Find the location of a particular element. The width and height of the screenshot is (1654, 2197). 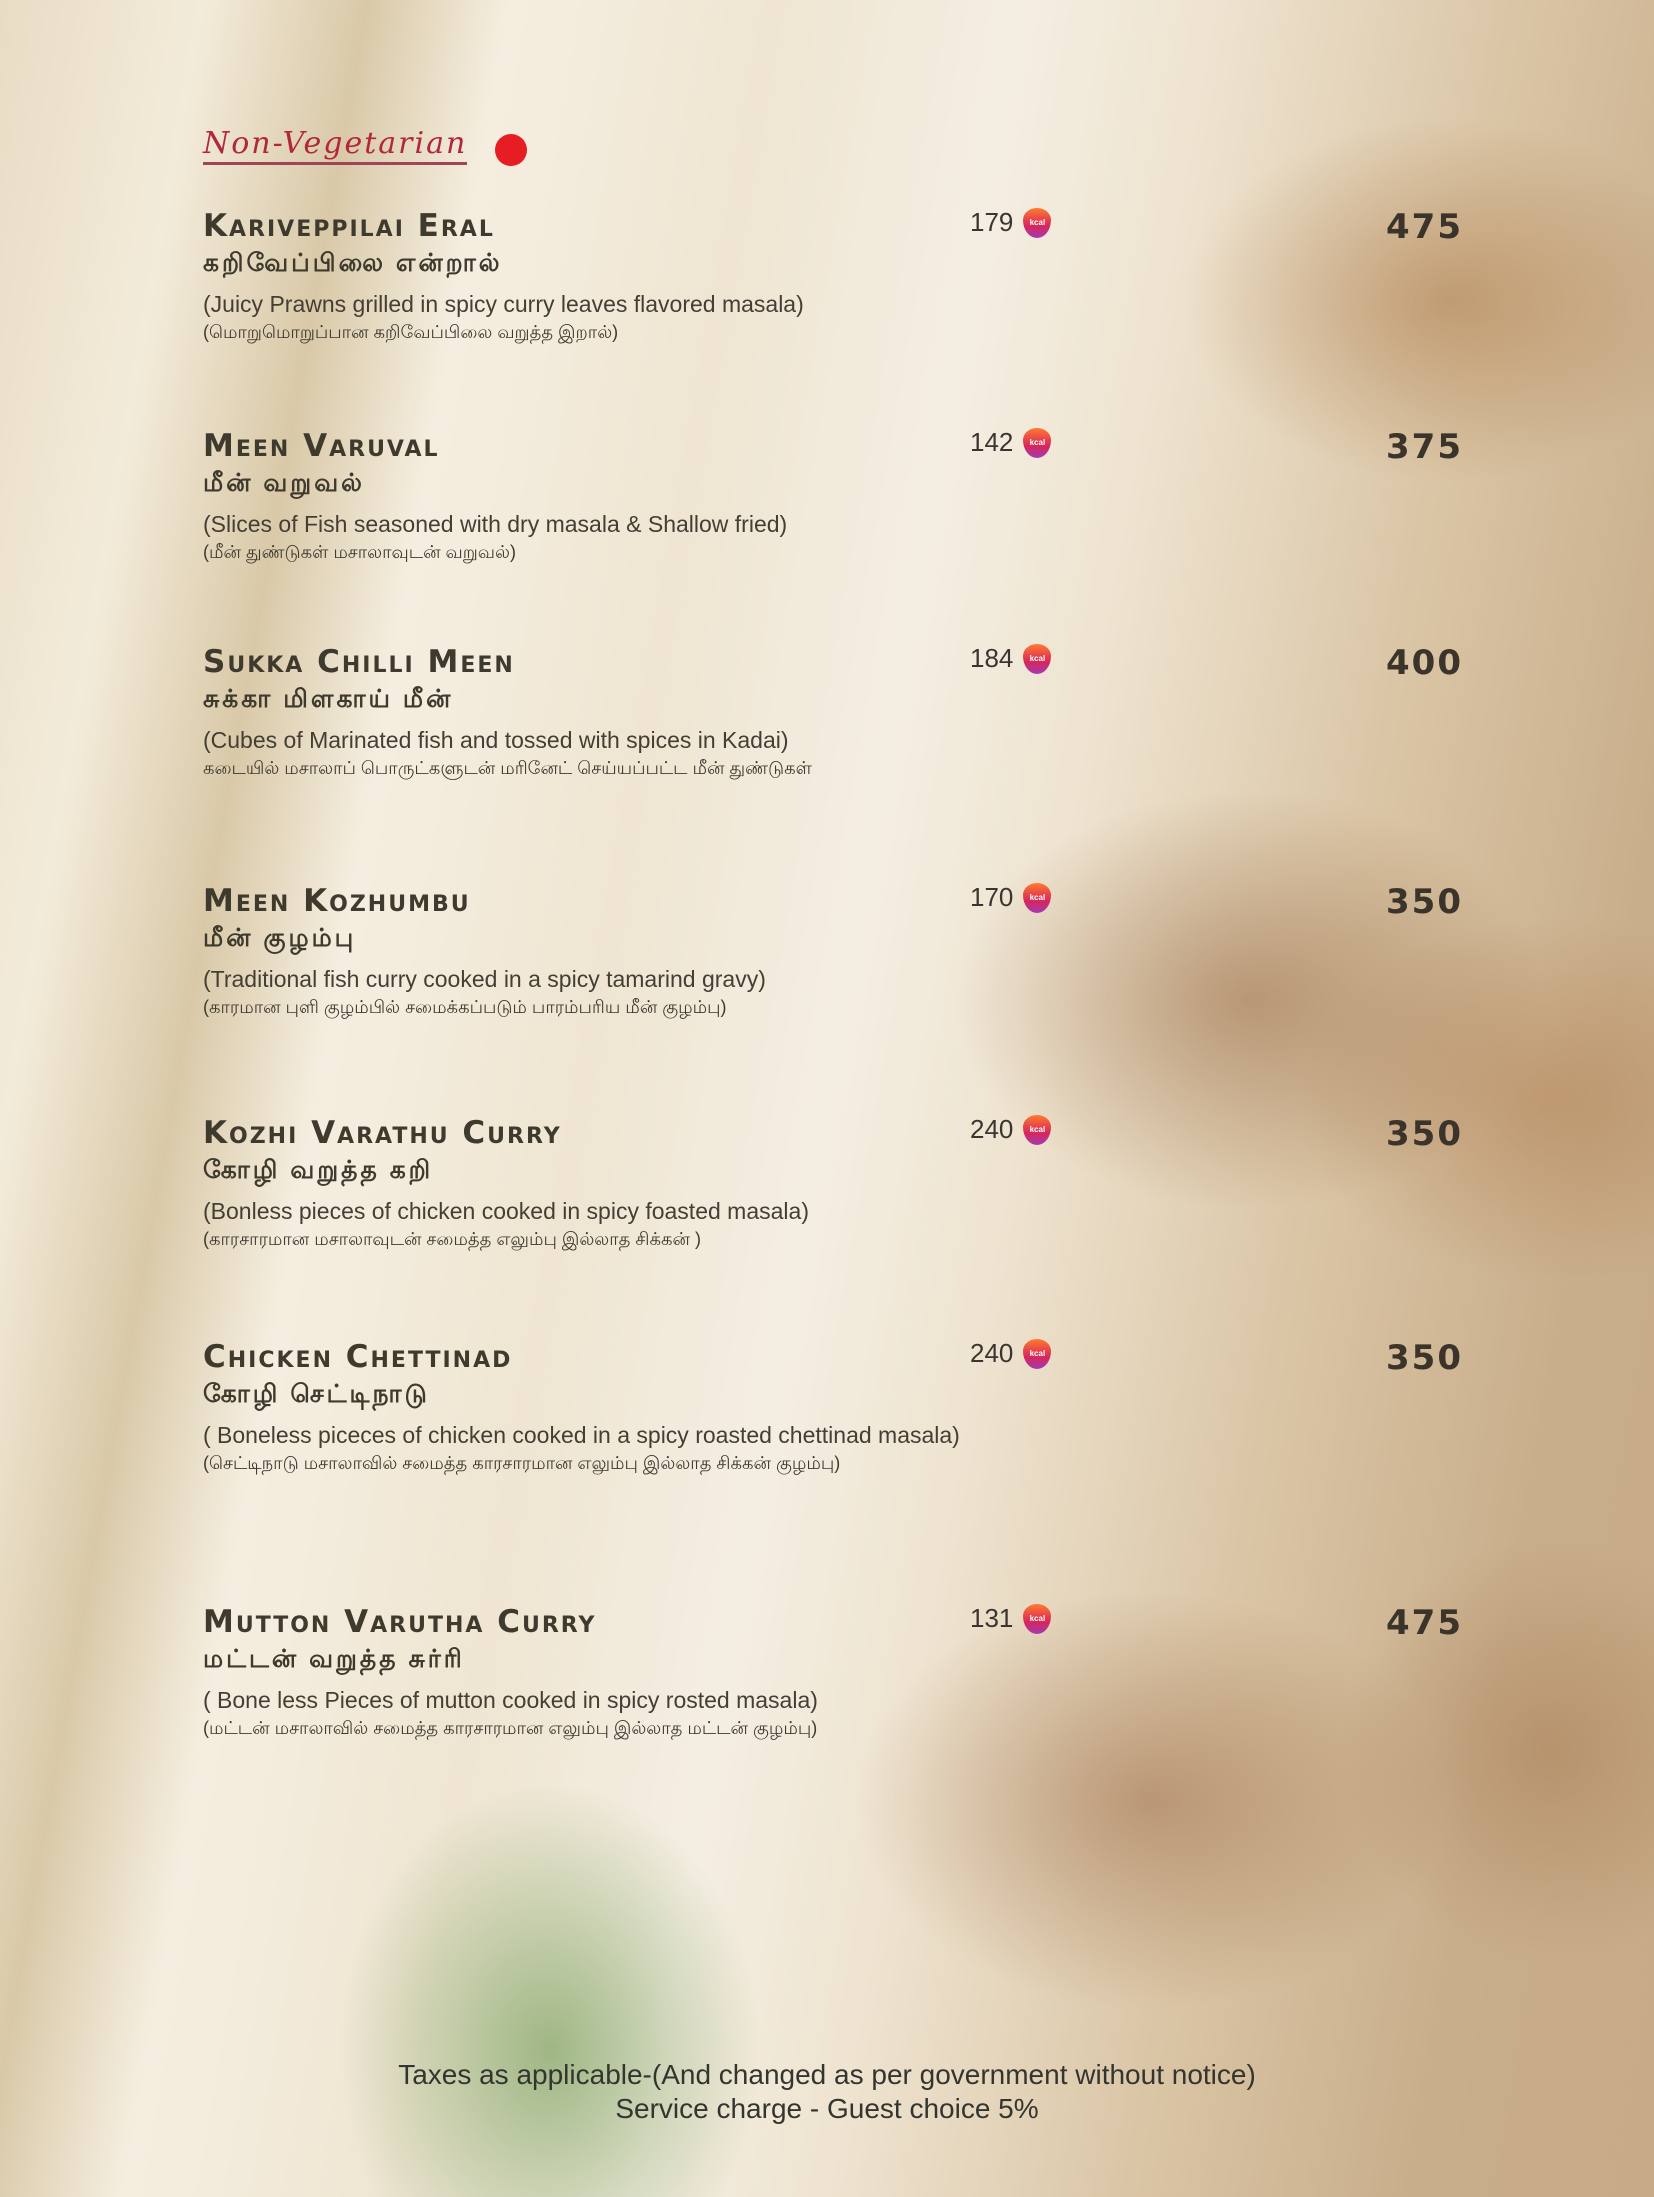

kcal-value: 184 is located at coordinates (992, 658).